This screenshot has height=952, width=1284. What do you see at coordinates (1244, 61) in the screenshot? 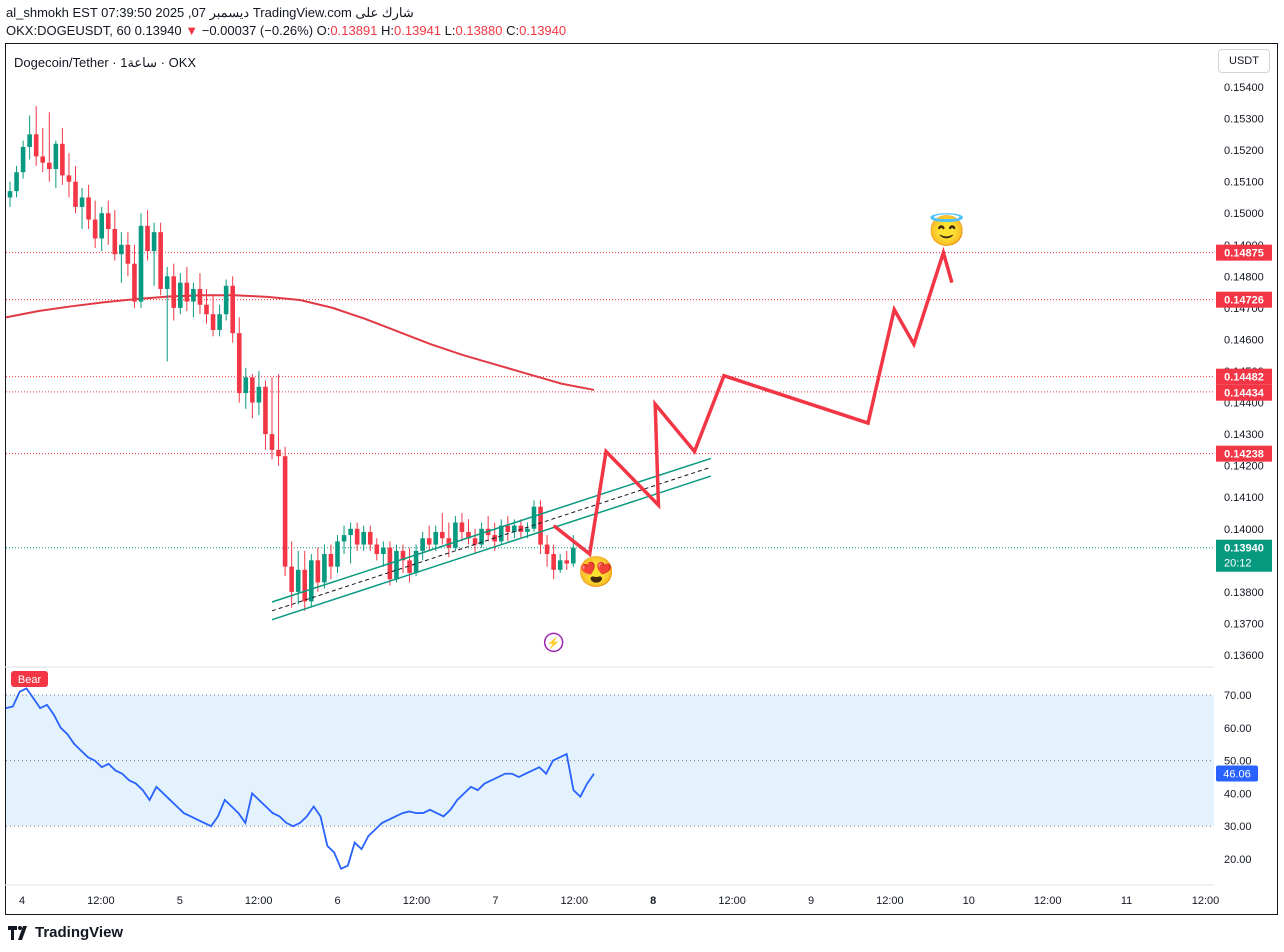
I see `currency-button: USDT` at bounding box center [1244, 61].